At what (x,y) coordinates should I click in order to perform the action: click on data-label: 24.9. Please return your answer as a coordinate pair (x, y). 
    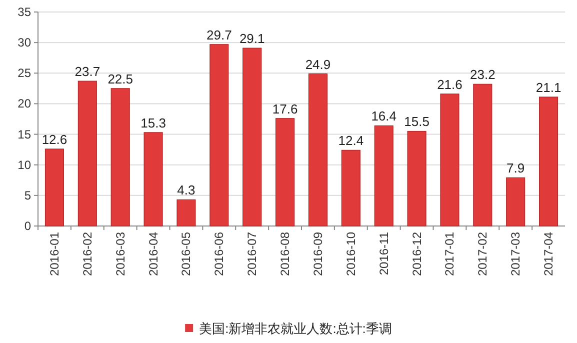
    Looking at the image, I should click on (318, 64).